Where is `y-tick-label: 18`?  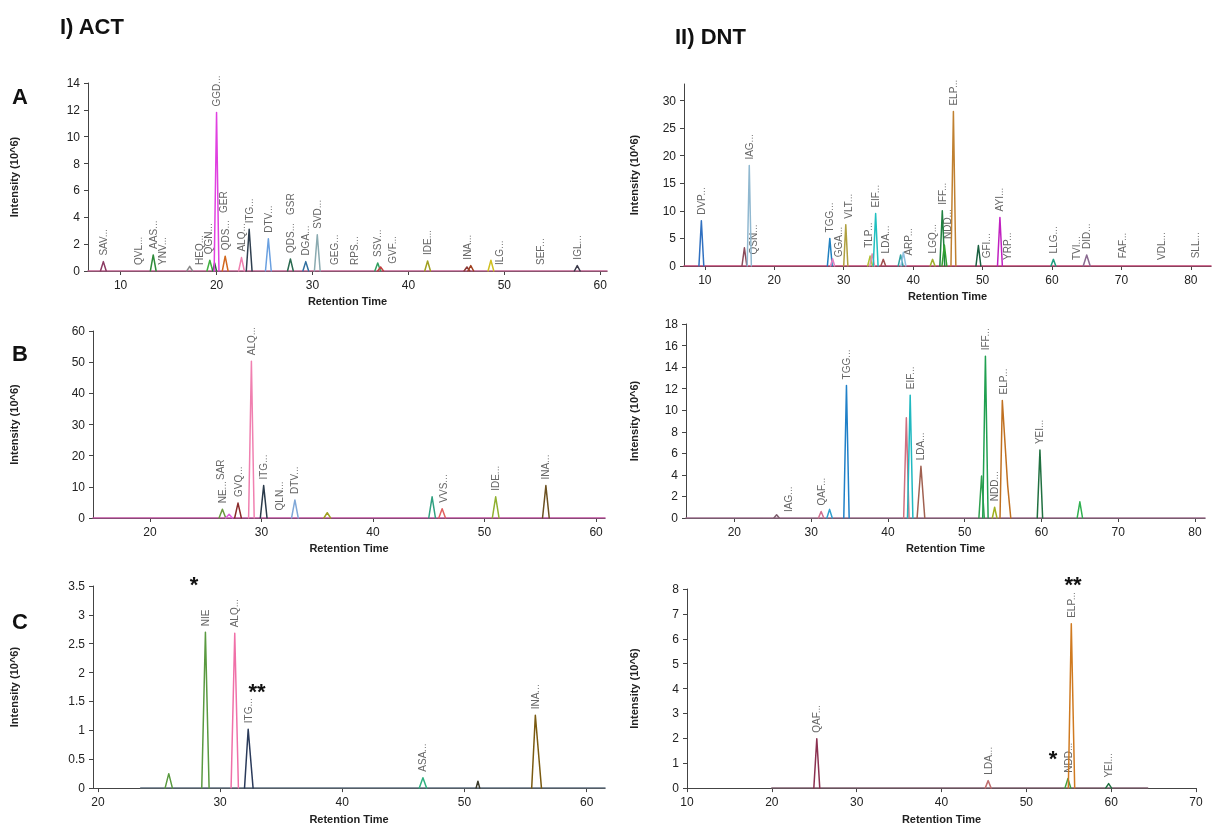
y-tick-label: 18 is located at coordinates (671, 324).